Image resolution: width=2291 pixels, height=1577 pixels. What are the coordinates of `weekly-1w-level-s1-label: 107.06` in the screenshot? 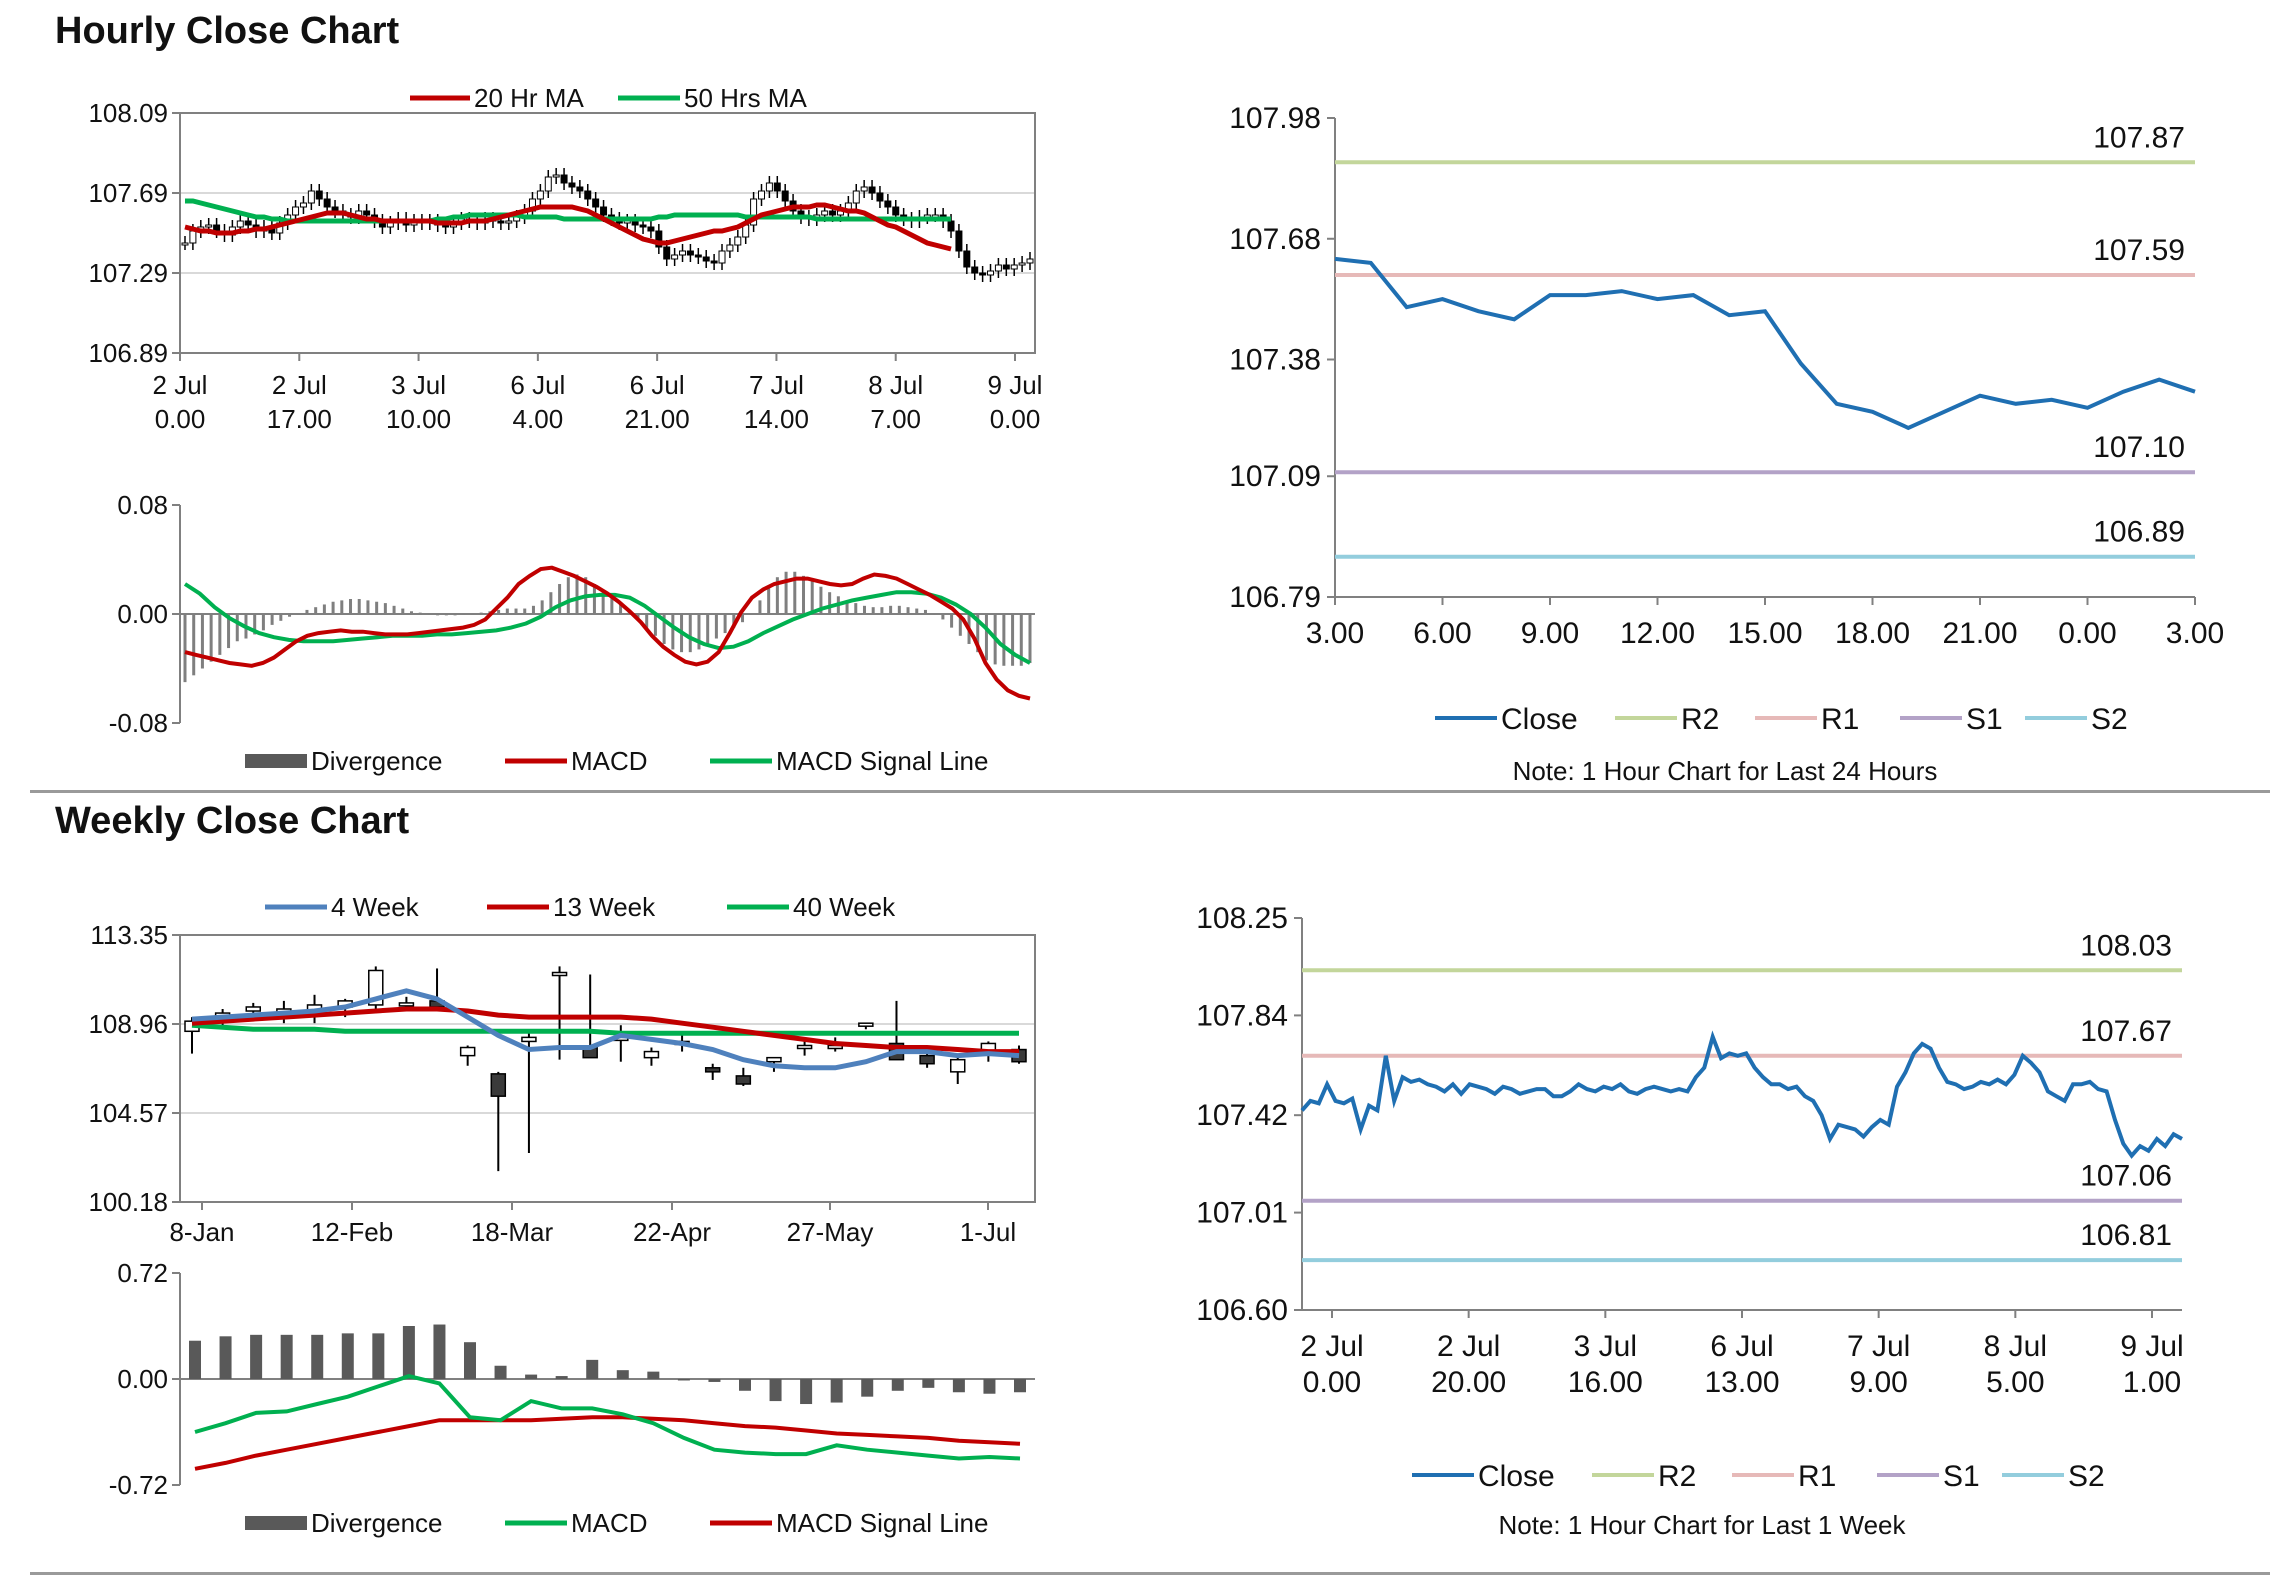 It's located at (2126, 1176).